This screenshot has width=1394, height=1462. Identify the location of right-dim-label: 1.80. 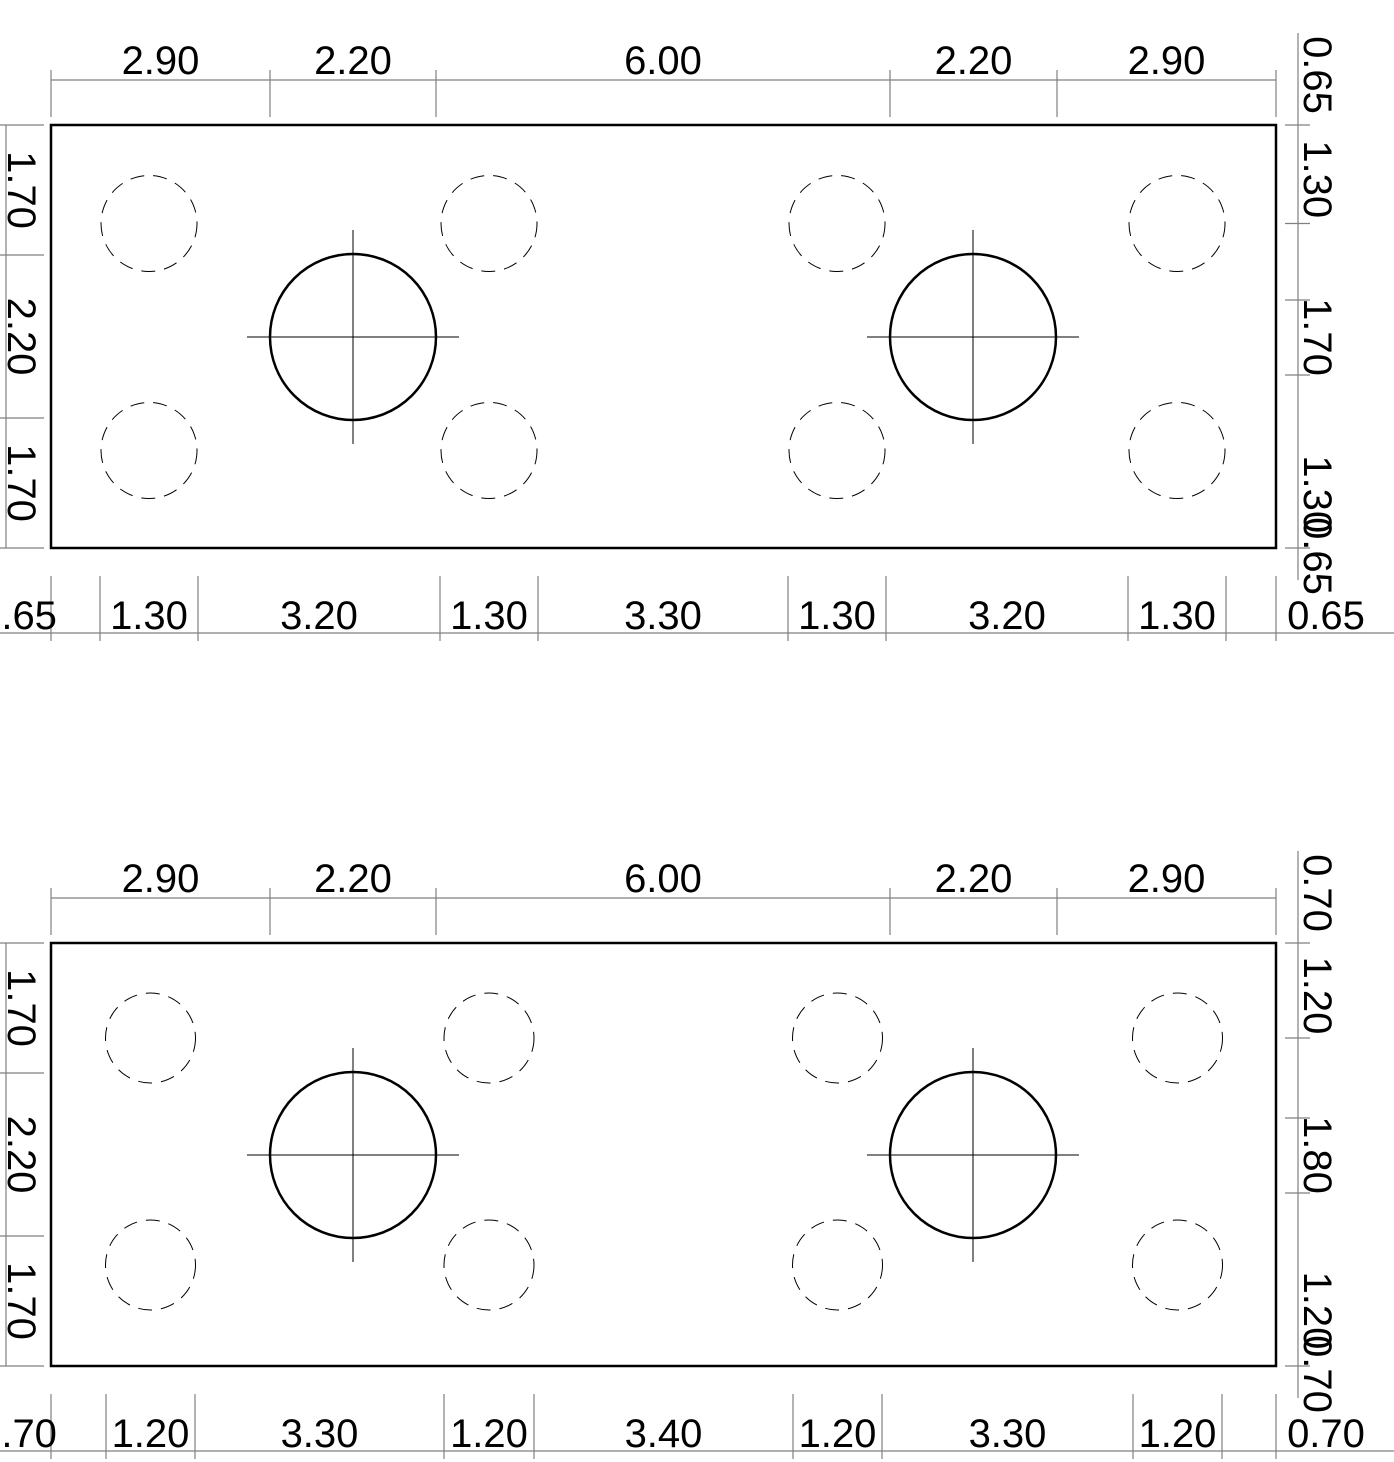
(1317, 1155).